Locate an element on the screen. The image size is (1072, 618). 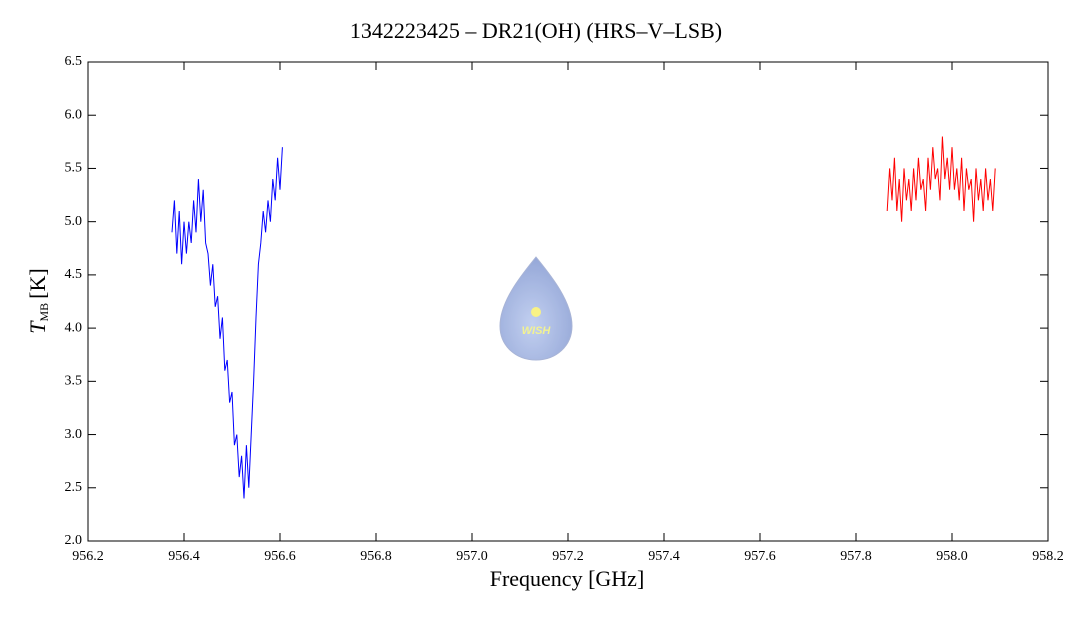
x-tick-label: 957.0 is located at coordinates (472, 556).